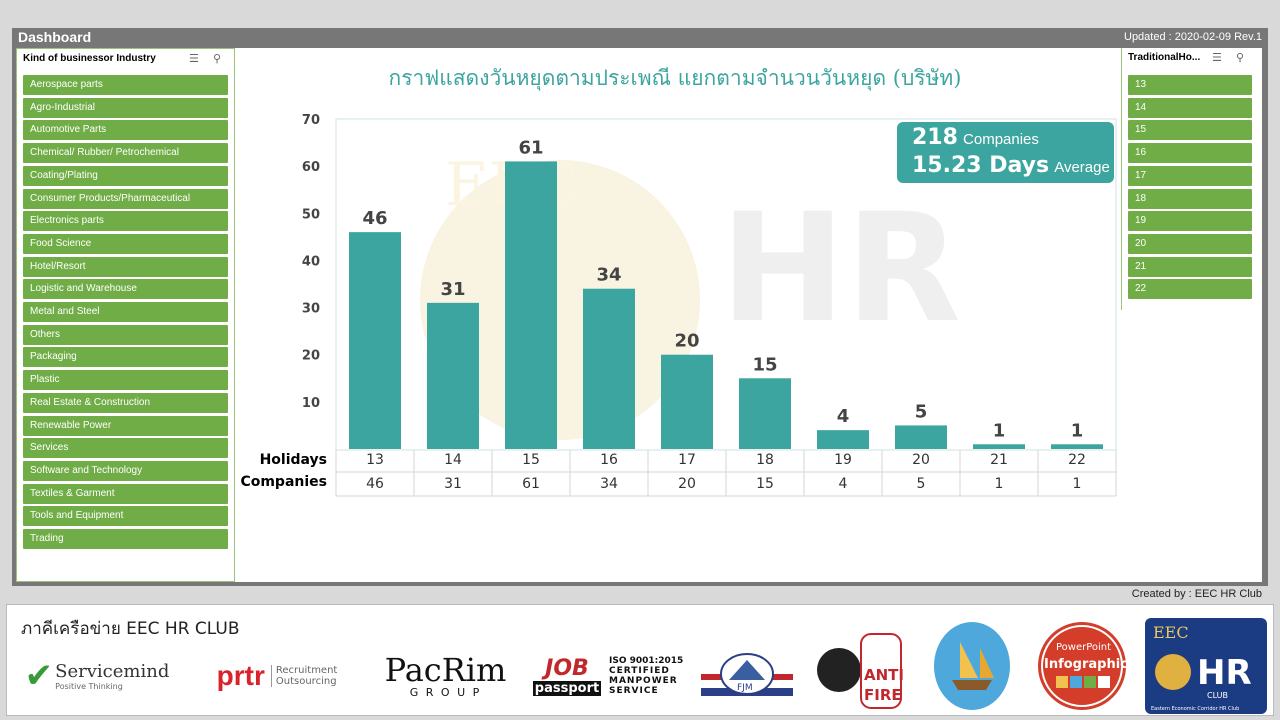  What do you see at coordinates (125, 312) in the screenshot?
I see `industry-item: Metal and Steel` at bounding box center [125, 312].